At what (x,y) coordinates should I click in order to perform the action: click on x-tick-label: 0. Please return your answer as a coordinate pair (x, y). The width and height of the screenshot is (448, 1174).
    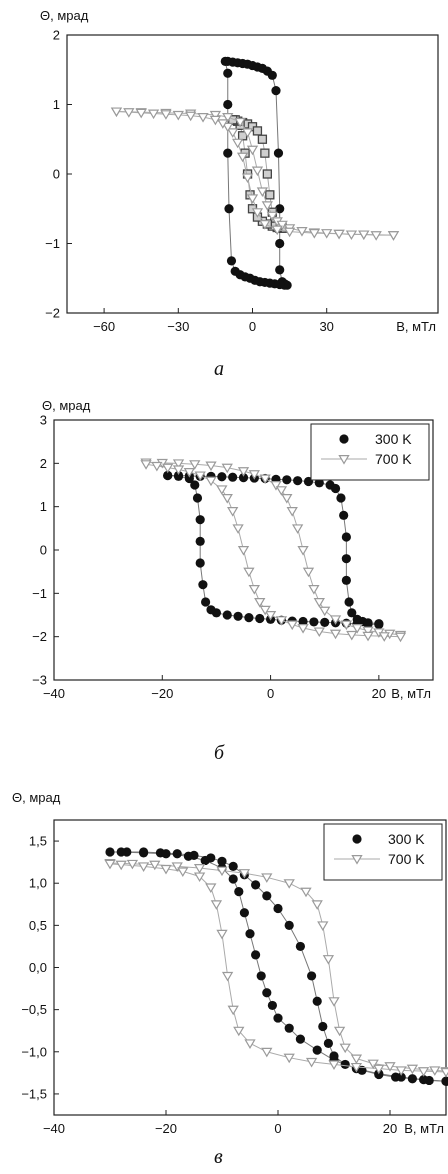
    Looking at the image, I should click on (252, 326).